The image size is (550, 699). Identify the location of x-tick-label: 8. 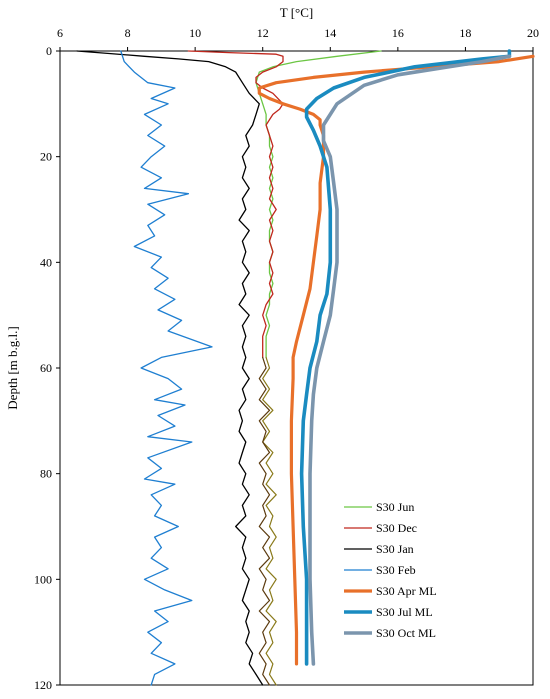
(128, 33).